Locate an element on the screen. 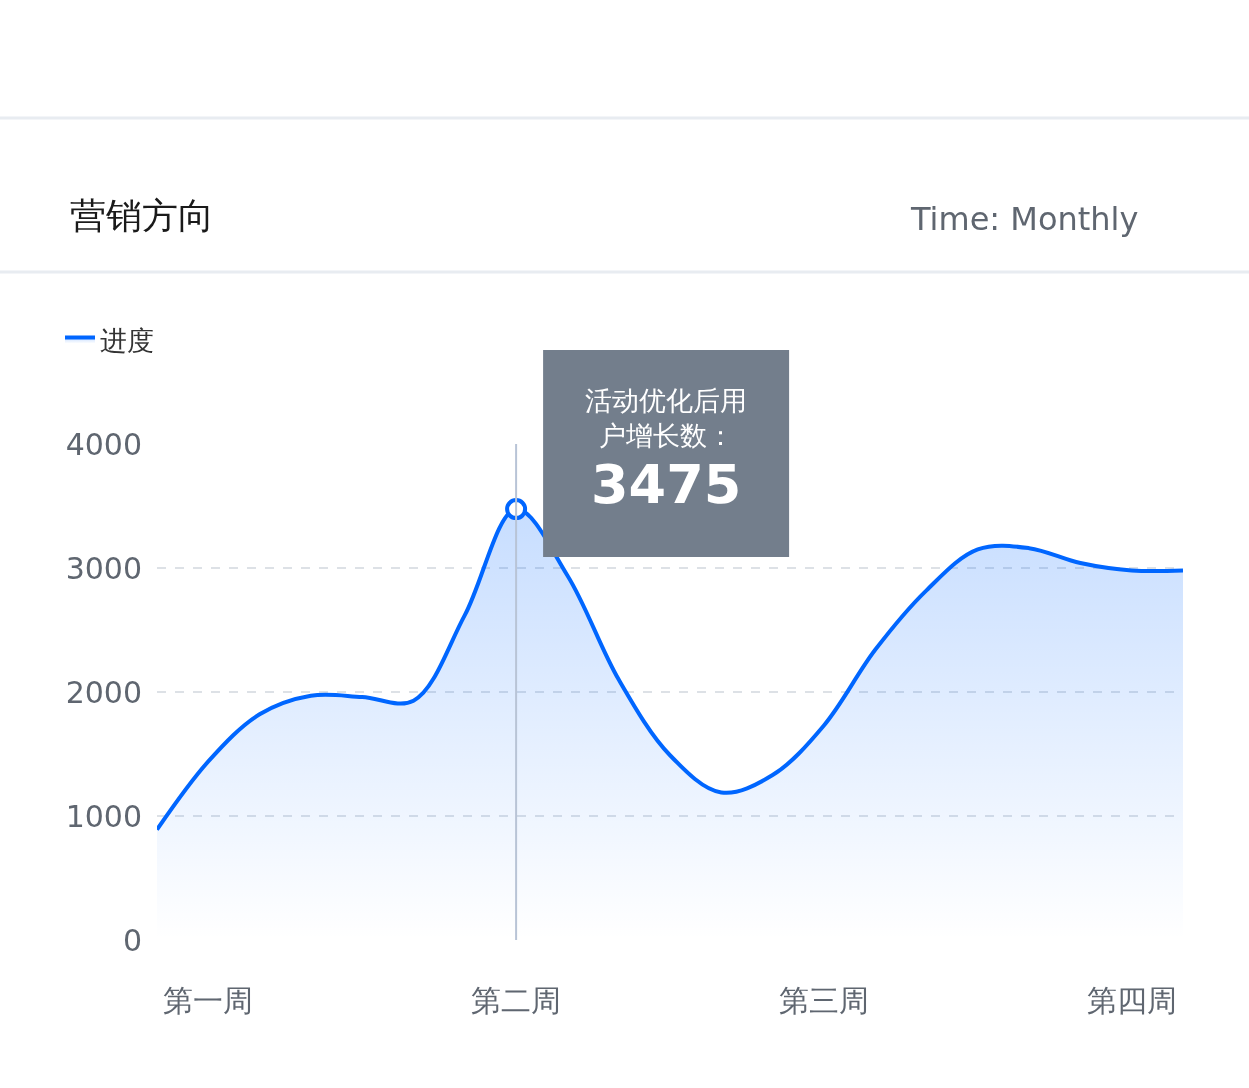 Image resolution: width=1249 pixels, height=1088 pixels. y-tick-label: 2000 is located at coordinates (103, 692).